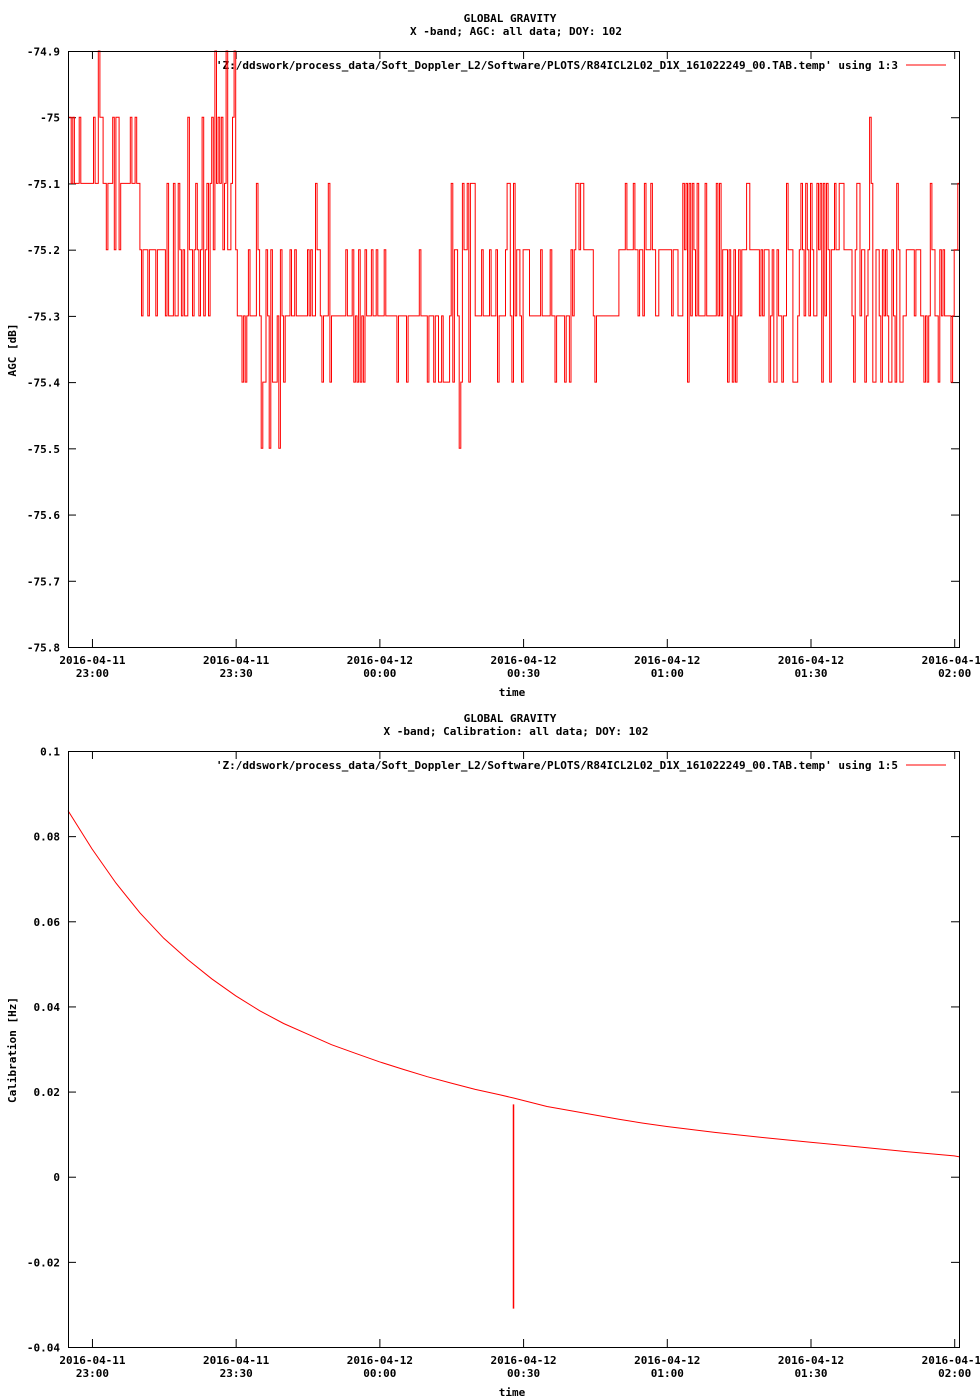 Image resolution: width=980 pixels, height=1400 pixels. I want to click on y-tick-label: 0.08, so click(47, 837).